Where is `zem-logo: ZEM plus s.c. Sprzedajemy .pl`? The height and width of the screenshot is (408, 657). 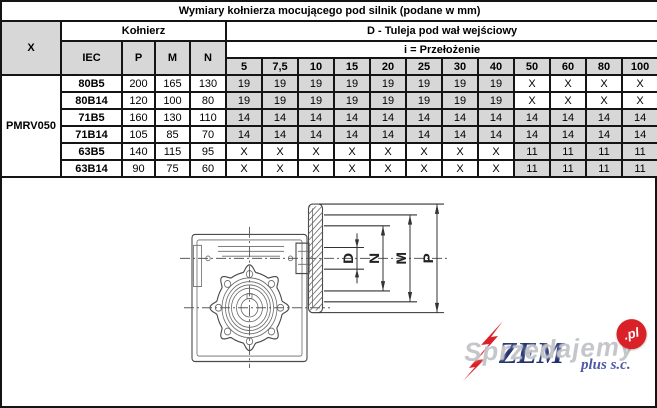 zem-logo: ZEM plus s.c. Sprzedajemy .pl is located at coordinates (559, 349).